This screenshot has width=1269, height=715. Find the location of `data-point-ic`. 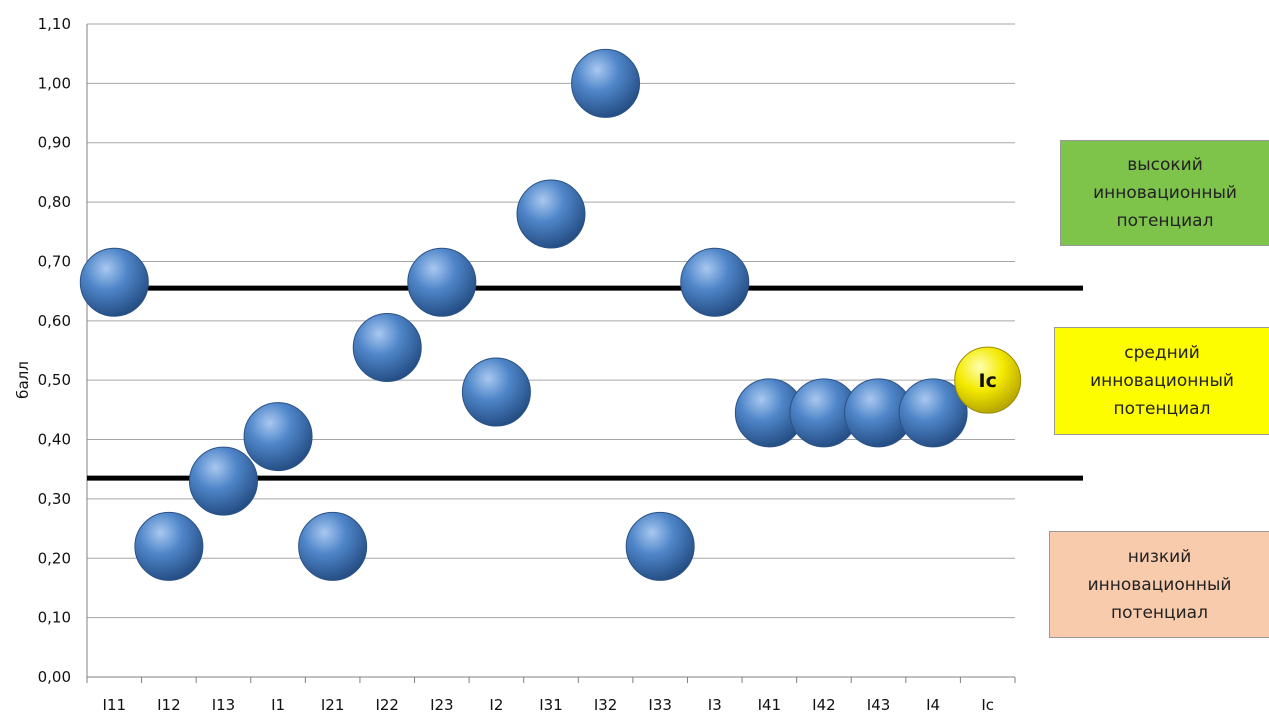

data-point-ic is located at coordinates (988, 380).